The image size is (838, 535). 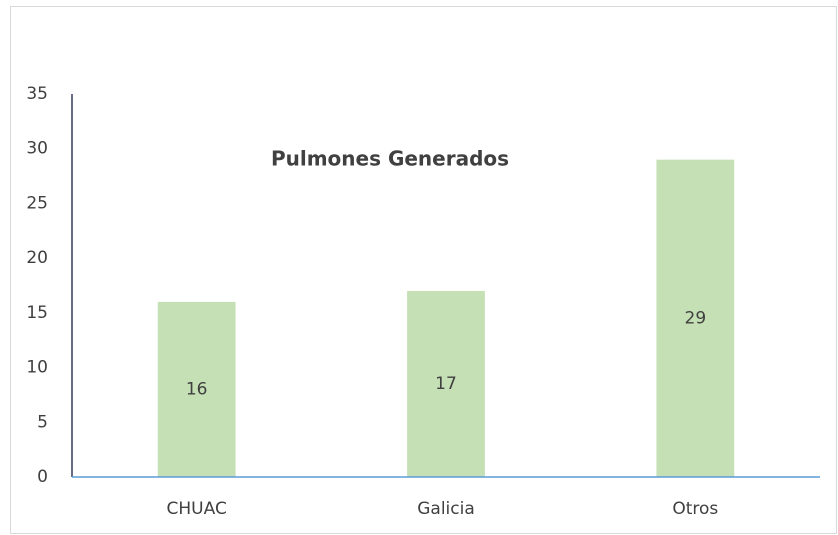 I want to click on y-tick-label: 10, so click(x=37, y=368).